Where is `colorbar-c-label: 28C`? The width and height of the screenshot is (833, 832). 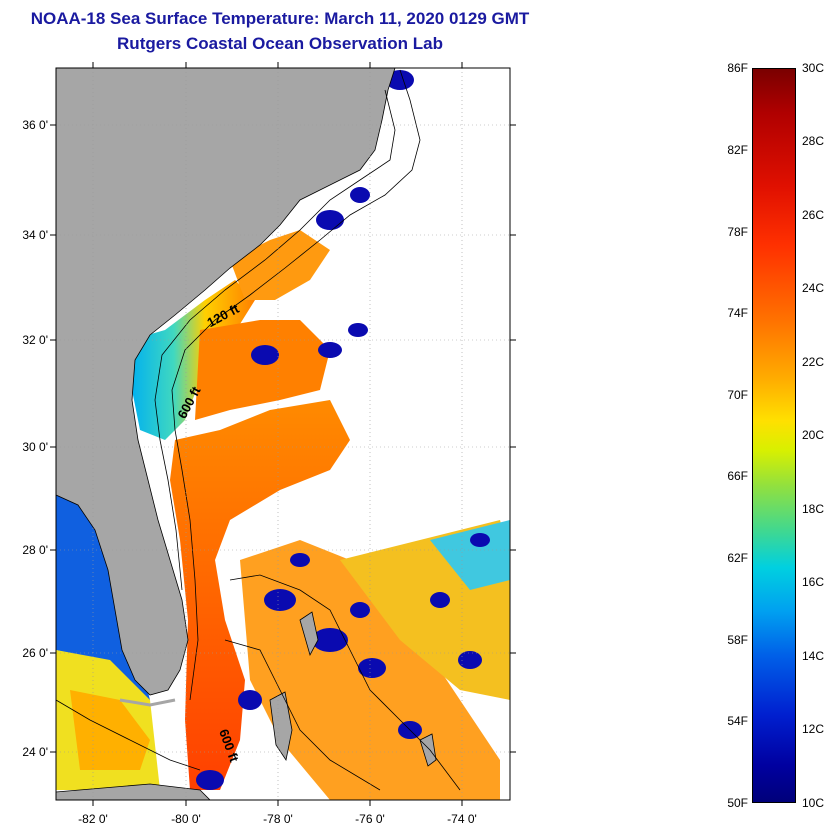 colorbar-c-label: 28C is located at coordinates (813, 141).